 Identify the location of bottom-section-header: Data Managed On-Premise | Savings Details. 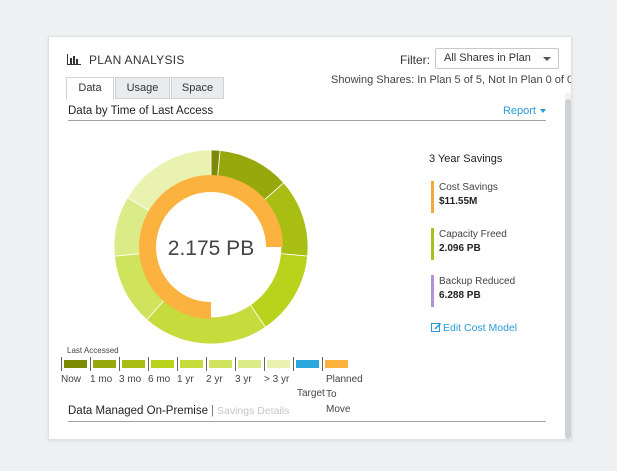
(307, 413).